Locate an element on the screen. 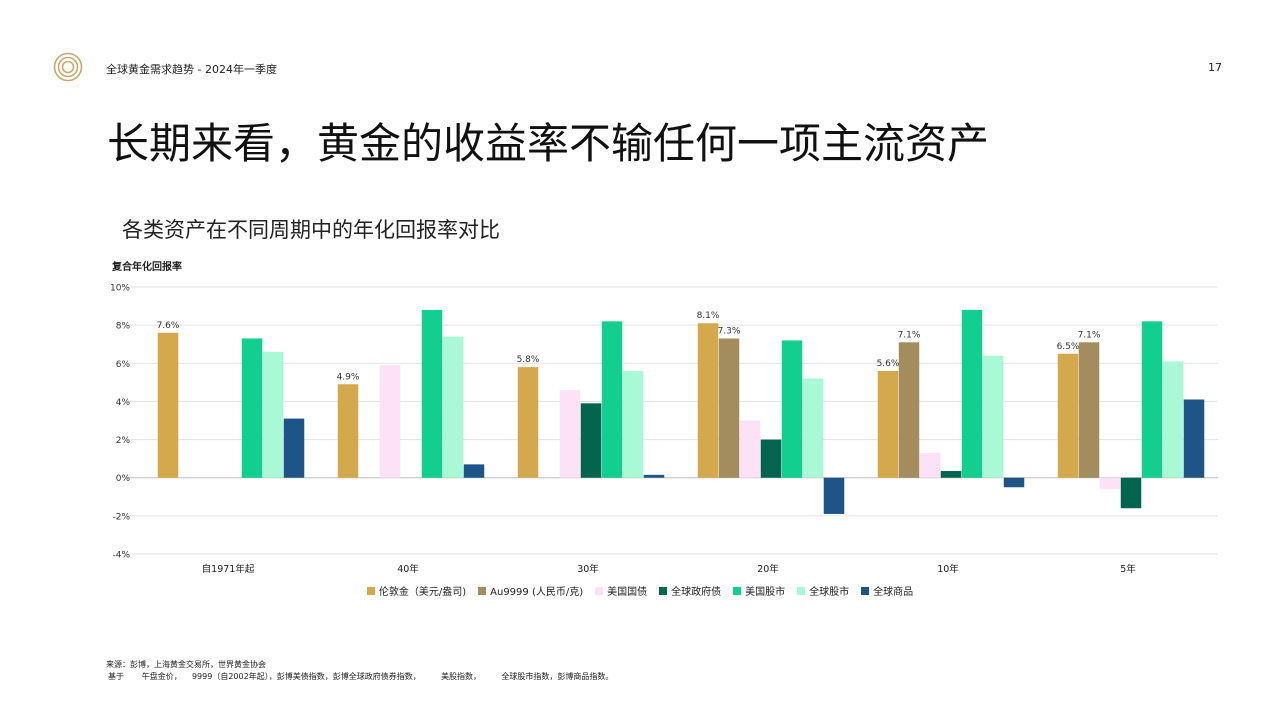 This screenshot has width=1280, height=720. report-title: 全球黄金需求趋势 - 2024年一季度 is located at coordinates (191, 69).